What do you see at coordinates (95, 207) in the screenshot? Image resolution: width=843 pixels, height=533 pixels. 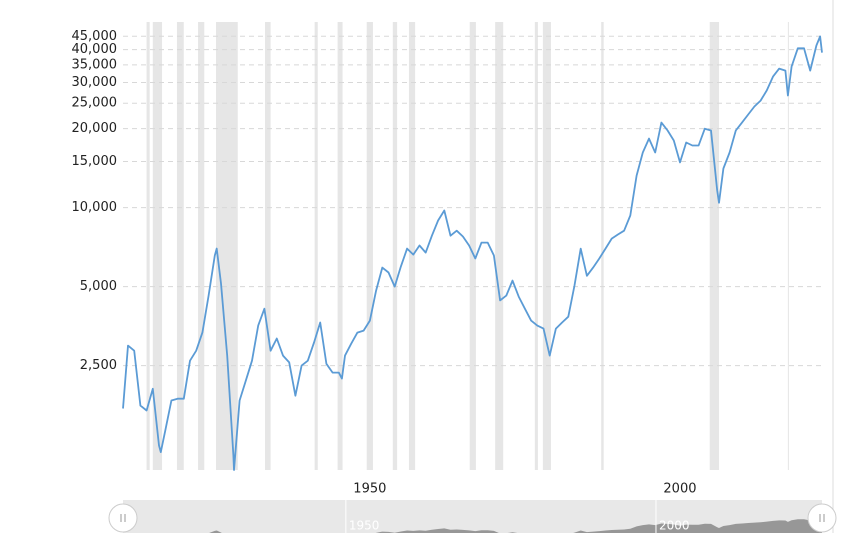 I see `y-tick-label: 10,000` at bounding box center [95, 207].